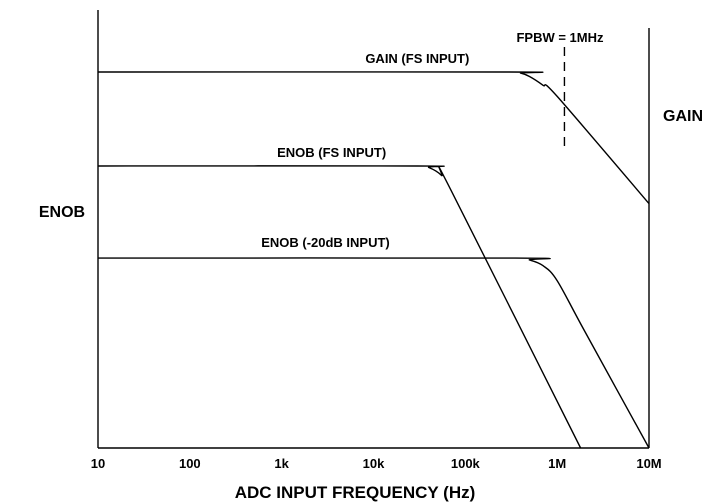 The height and width of the screenshot is (503, 719). Describe the element at coordinates (648, 463) in the screenshot. I see `x-tick-label: 10M` at that location.